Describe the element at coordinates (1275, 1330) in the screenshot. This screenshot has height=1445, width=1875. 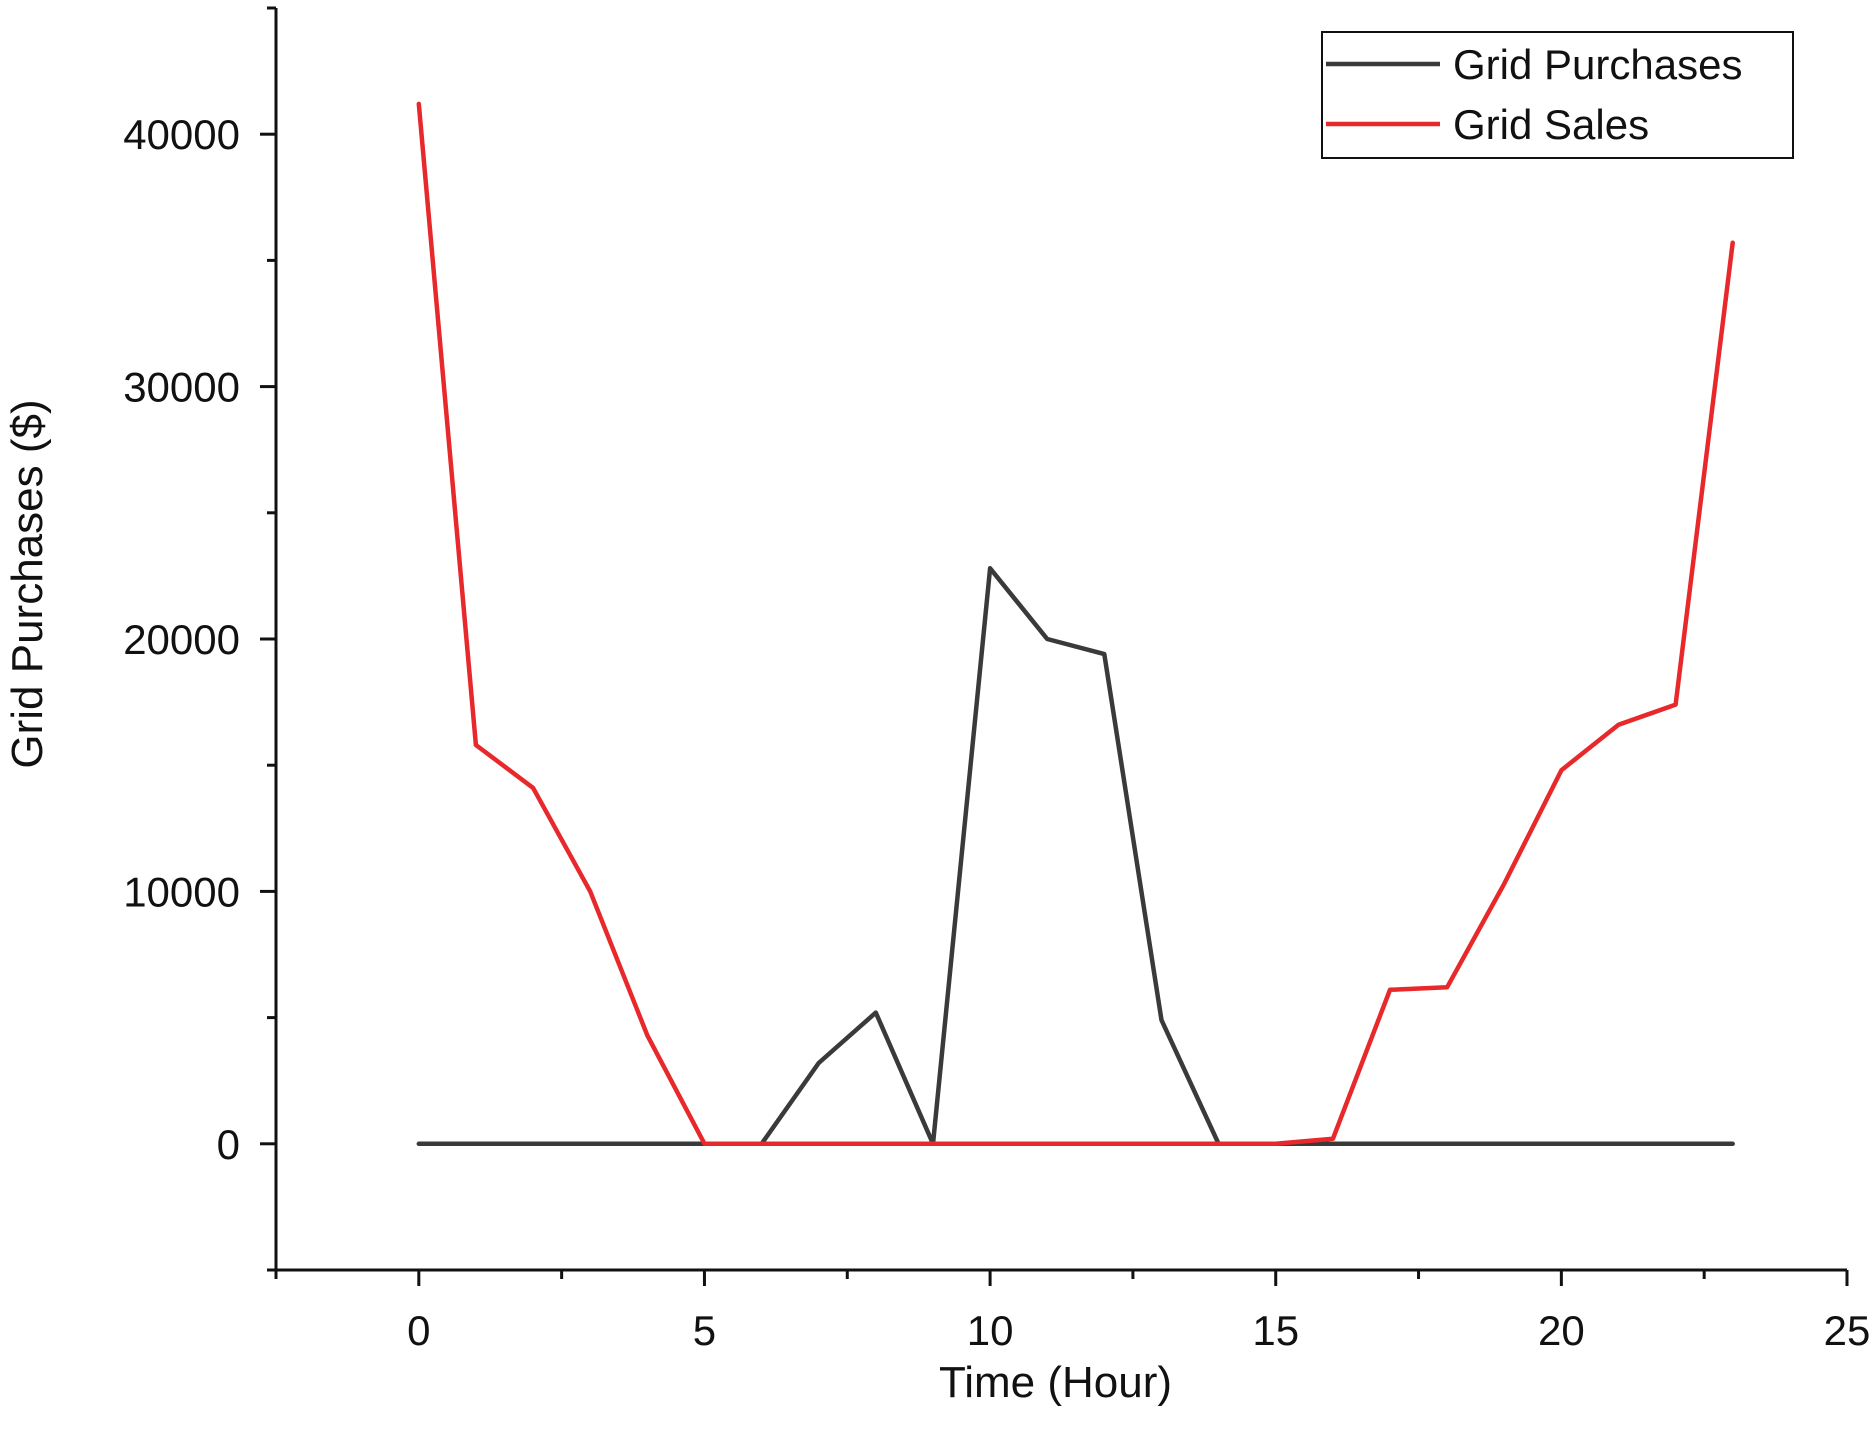
I see `x-tick-label: 15` at that location.